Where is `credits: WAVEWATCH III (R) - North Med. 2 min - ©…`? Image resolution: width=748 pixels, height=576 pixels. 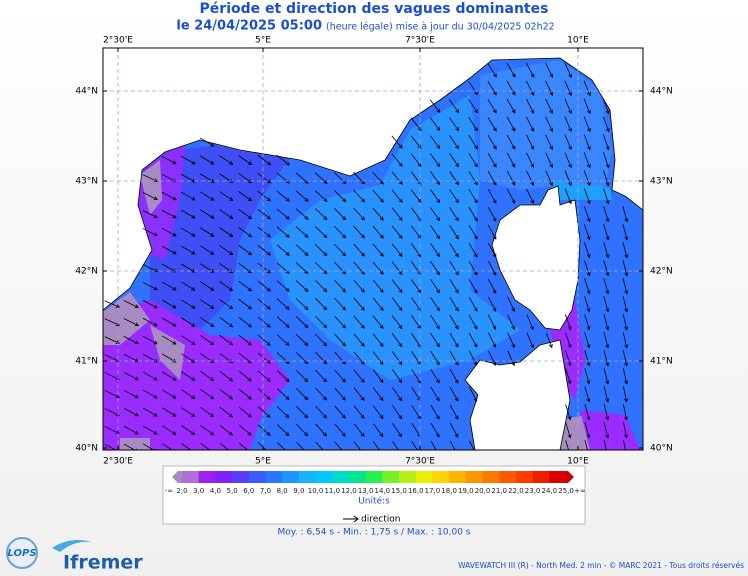
credits: WAVEWATCH III (R) - North Med. 2 min - ©… is located at coordinates (601, 565).